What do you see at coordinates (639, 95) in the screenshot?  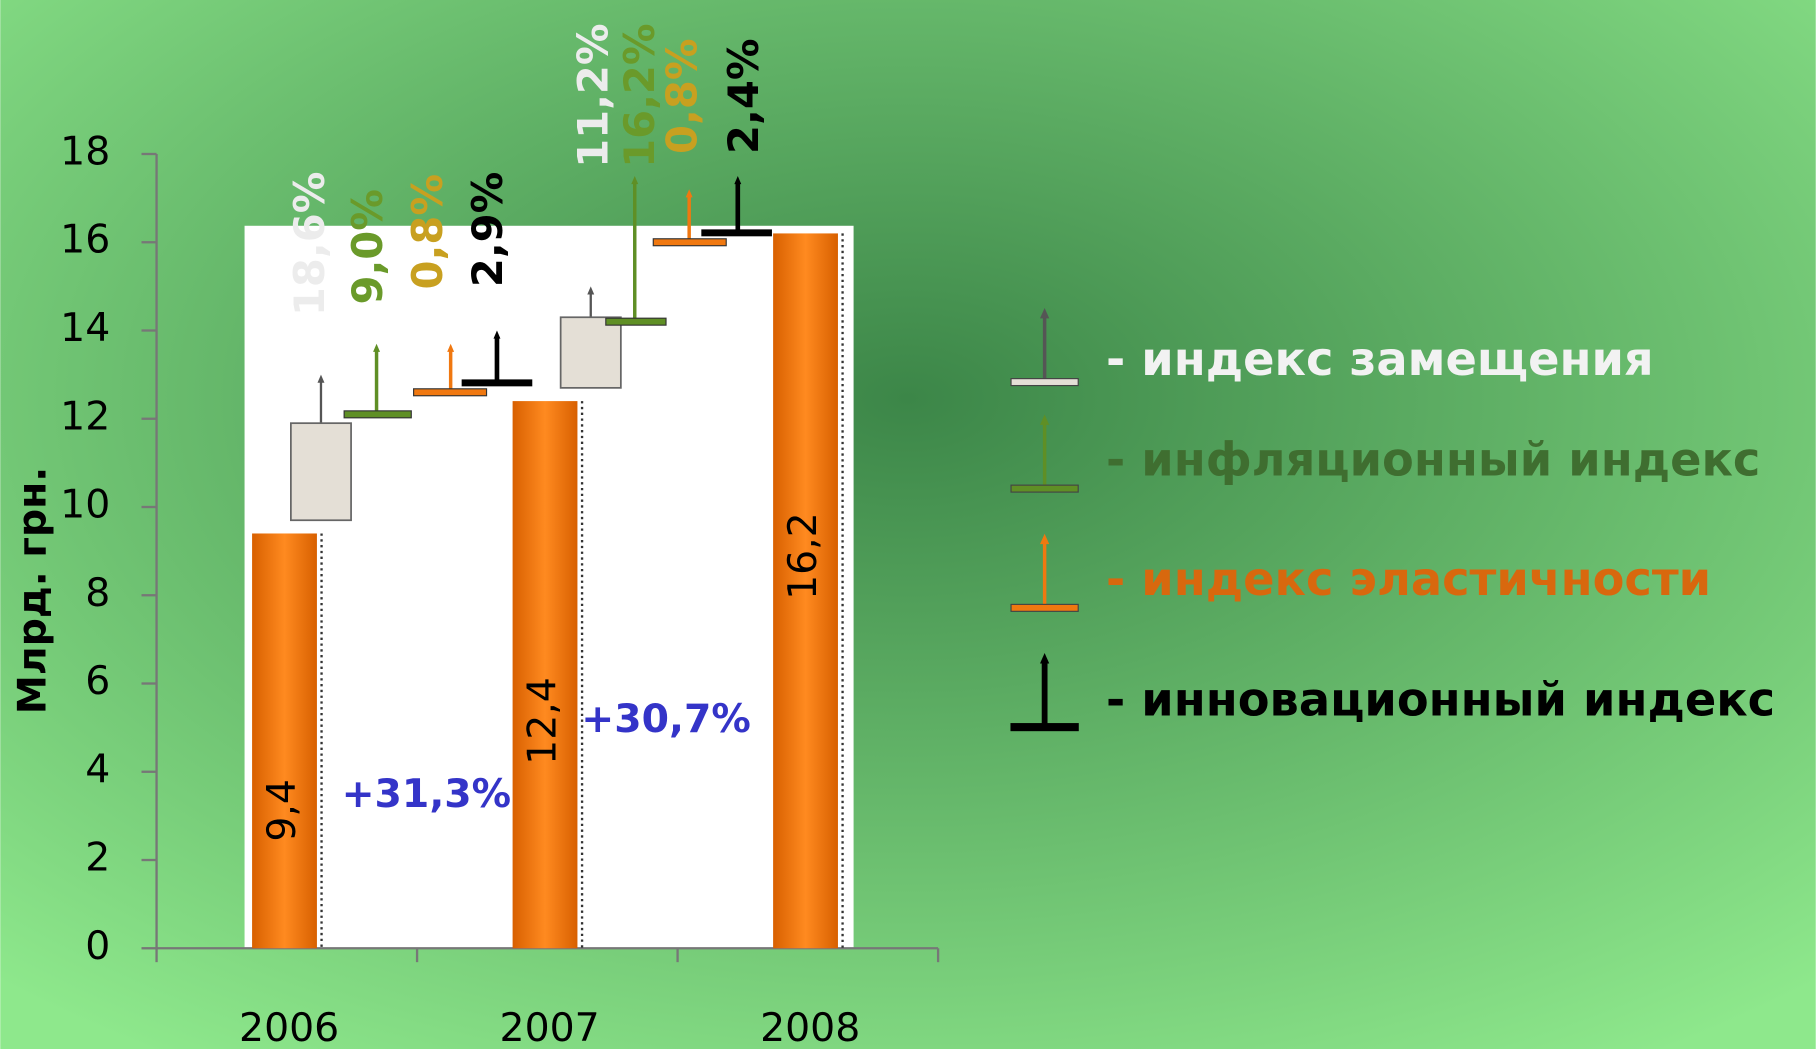 I see `index-label: 16,2%` at bounding box center [639, 95].